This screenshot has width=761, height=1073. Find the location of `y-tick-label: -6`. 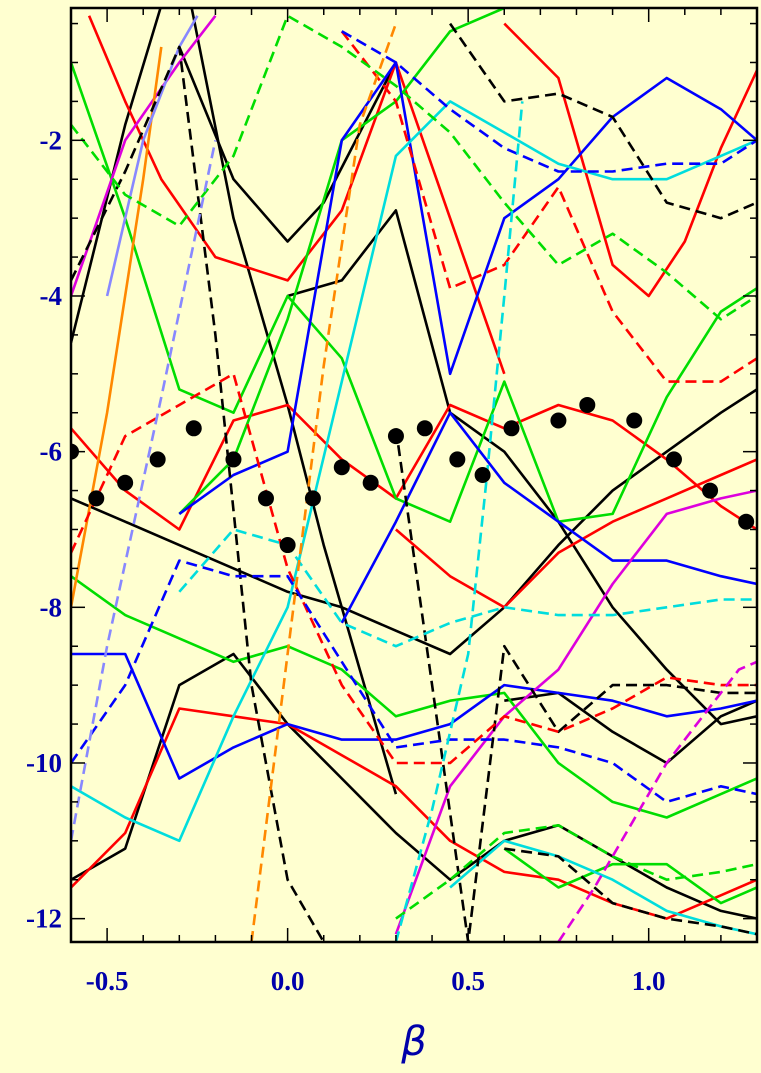

y-tick-label: -6 is located at coordinates (51, 452).